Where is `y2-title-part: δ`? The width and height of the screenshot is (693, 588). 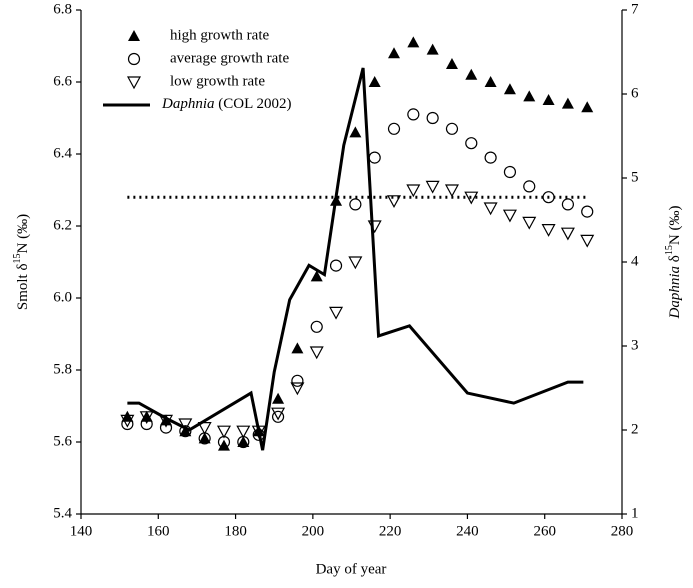
y2-title-part: δ is located at coordinates (675, 260).